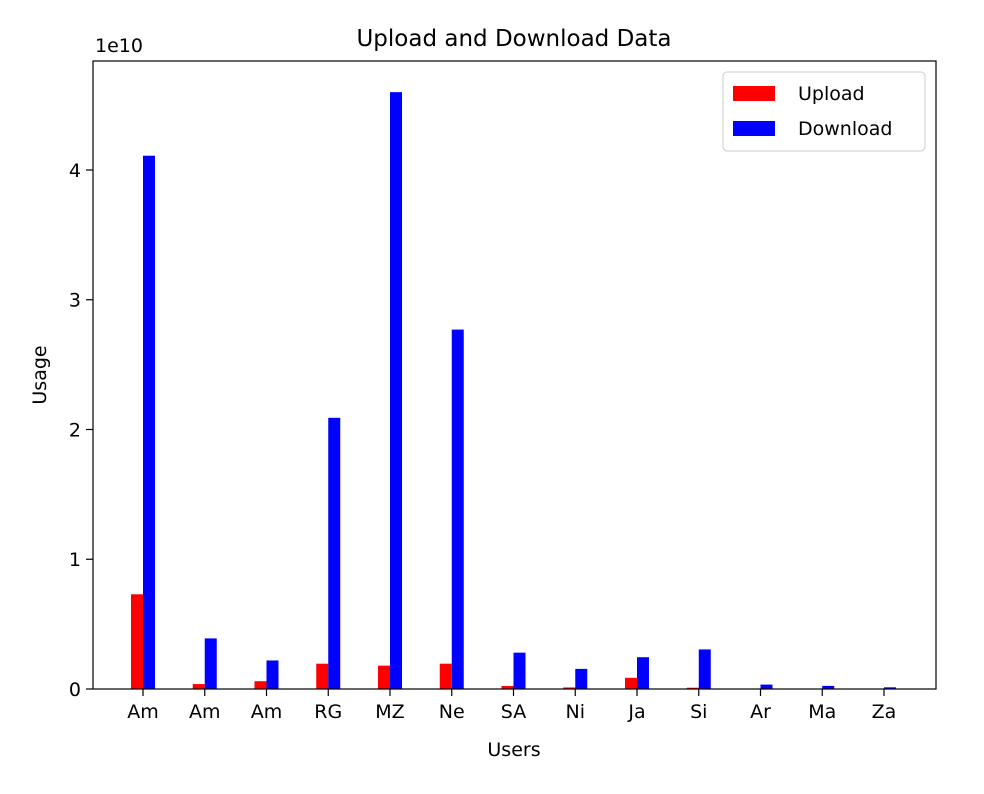 This screenshot has width=984, height=794. Describe the element at coordinates (824, 111) in the screenshot. I see `legend: Upload Download` at that location.